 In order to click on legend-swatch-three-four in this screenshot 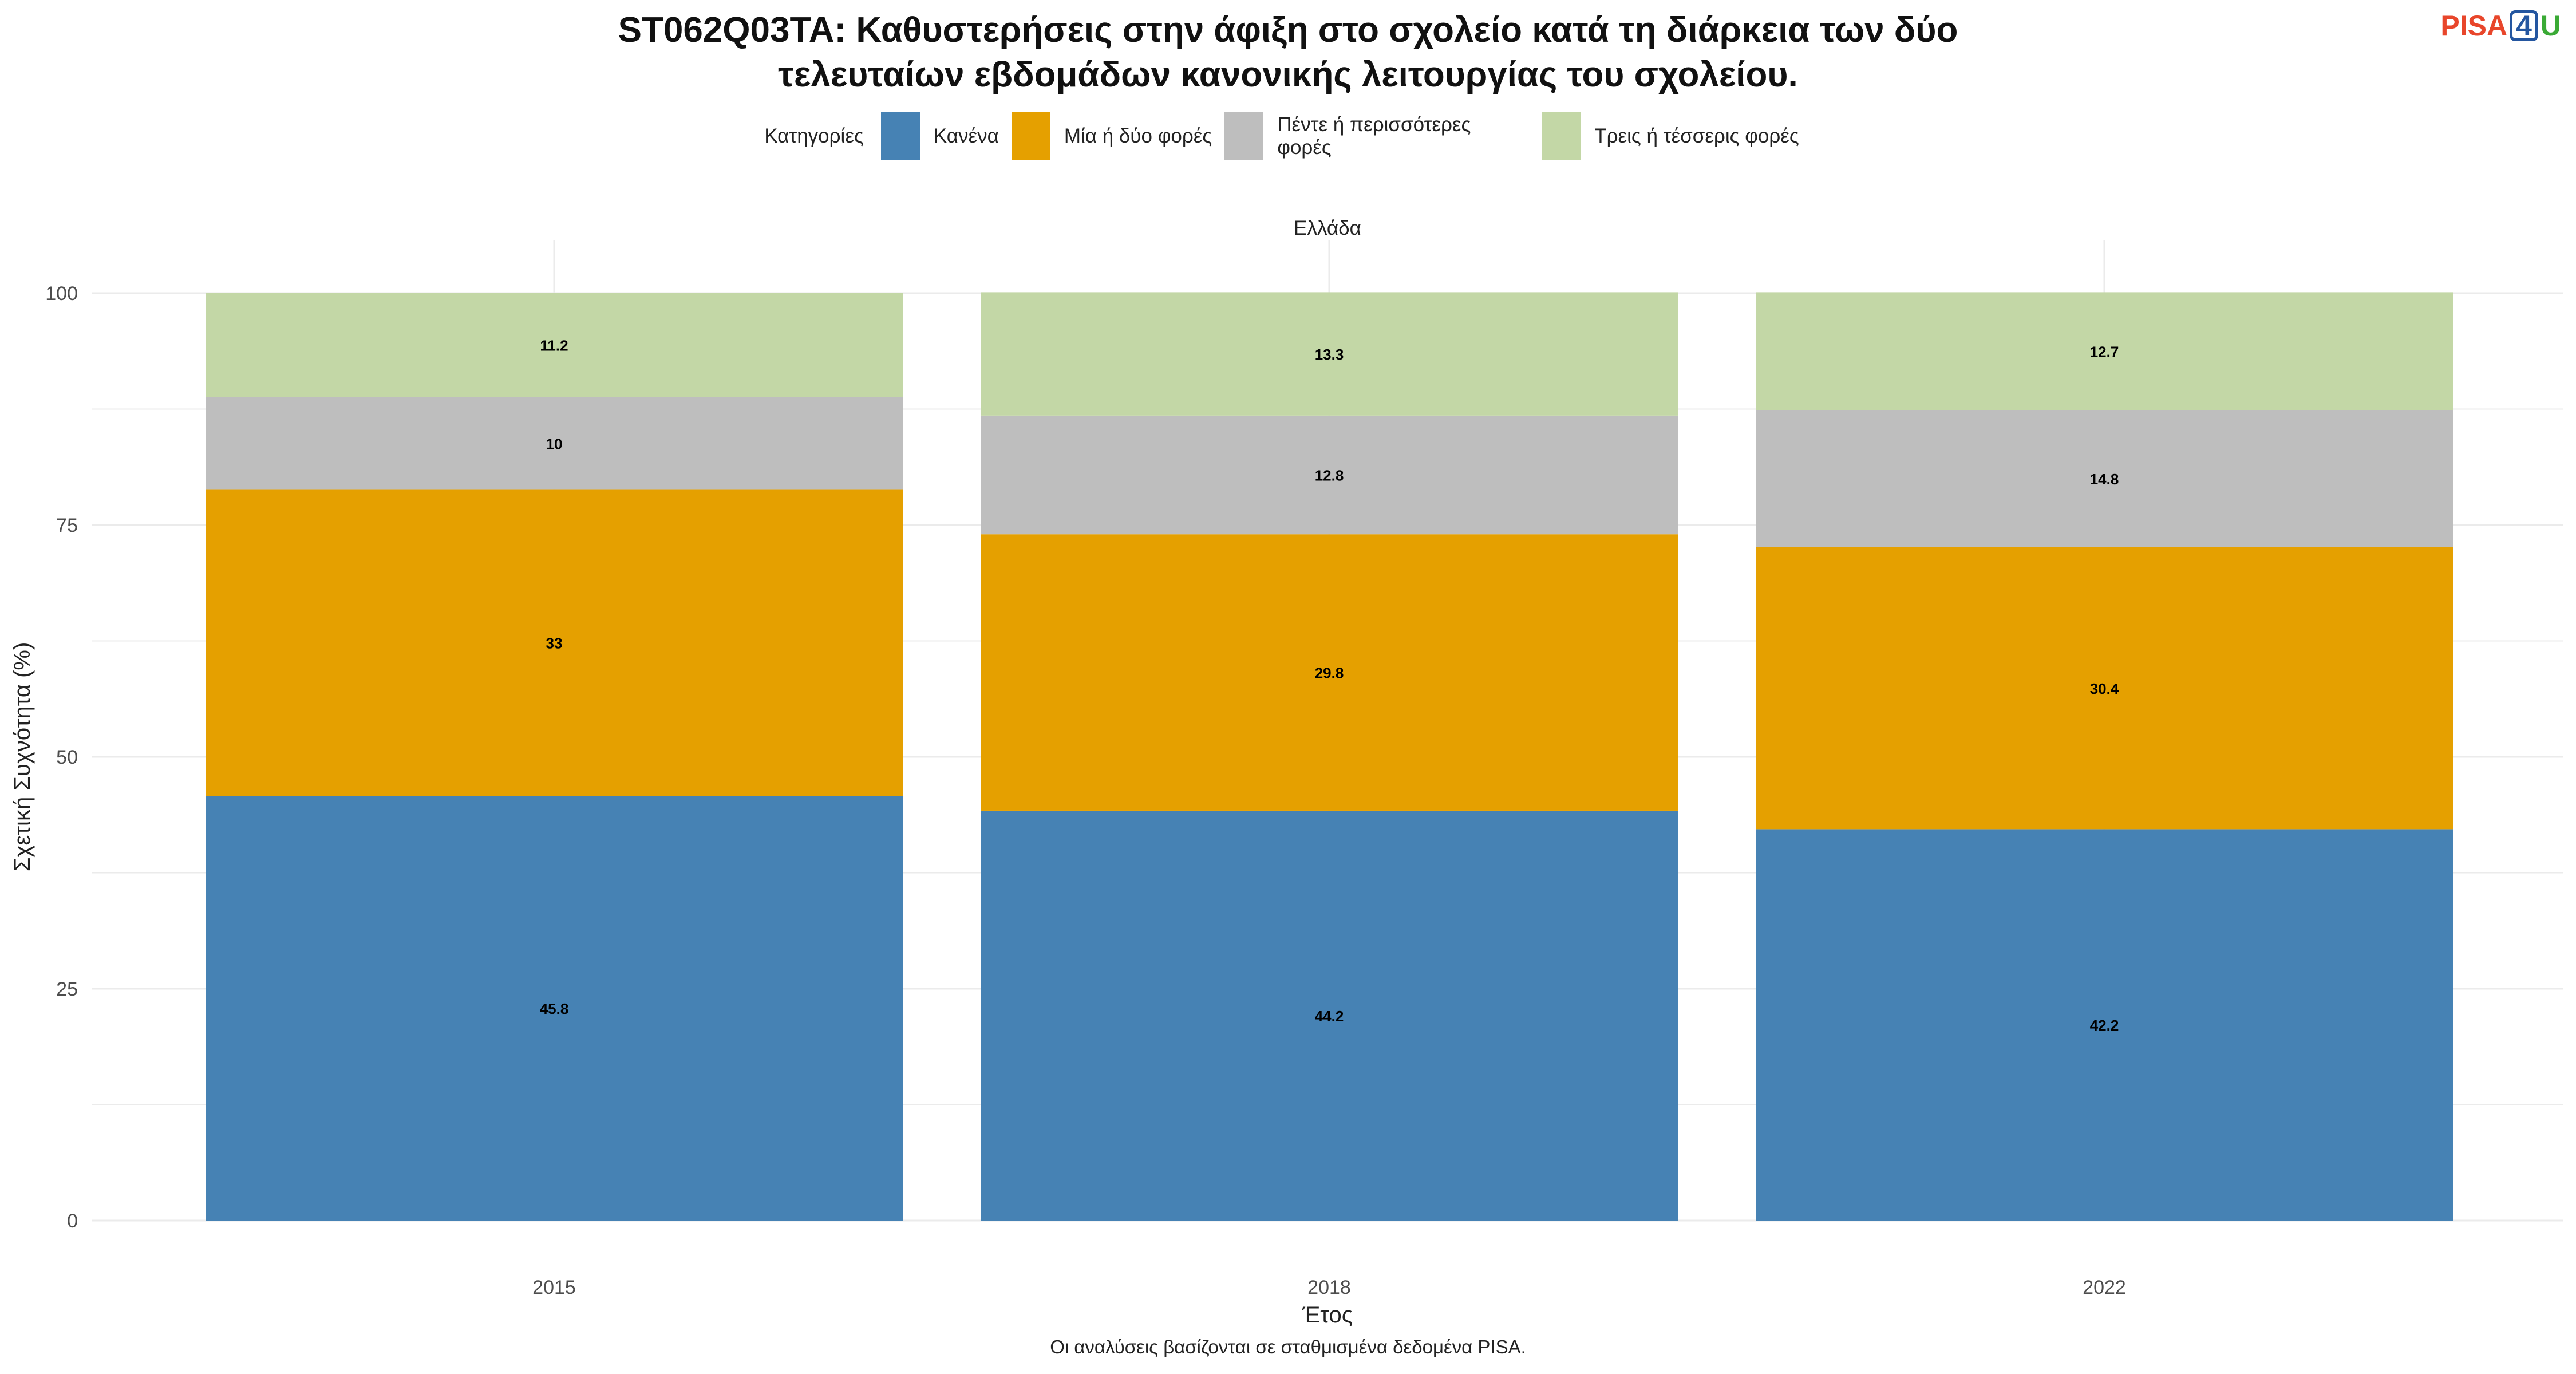, I will do `click(1561, 136)`.